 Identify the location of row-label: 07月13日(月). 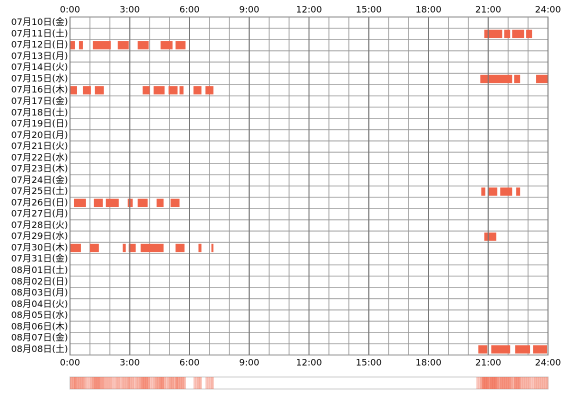
(39, 56).